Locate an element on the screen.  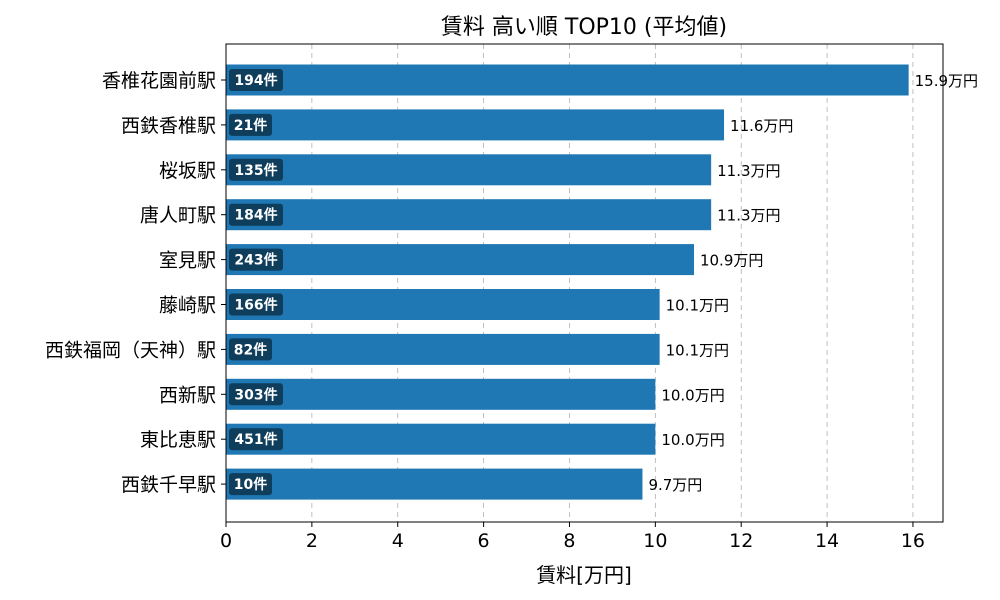
count-label: 451件 is located at coordinates (255, 439).